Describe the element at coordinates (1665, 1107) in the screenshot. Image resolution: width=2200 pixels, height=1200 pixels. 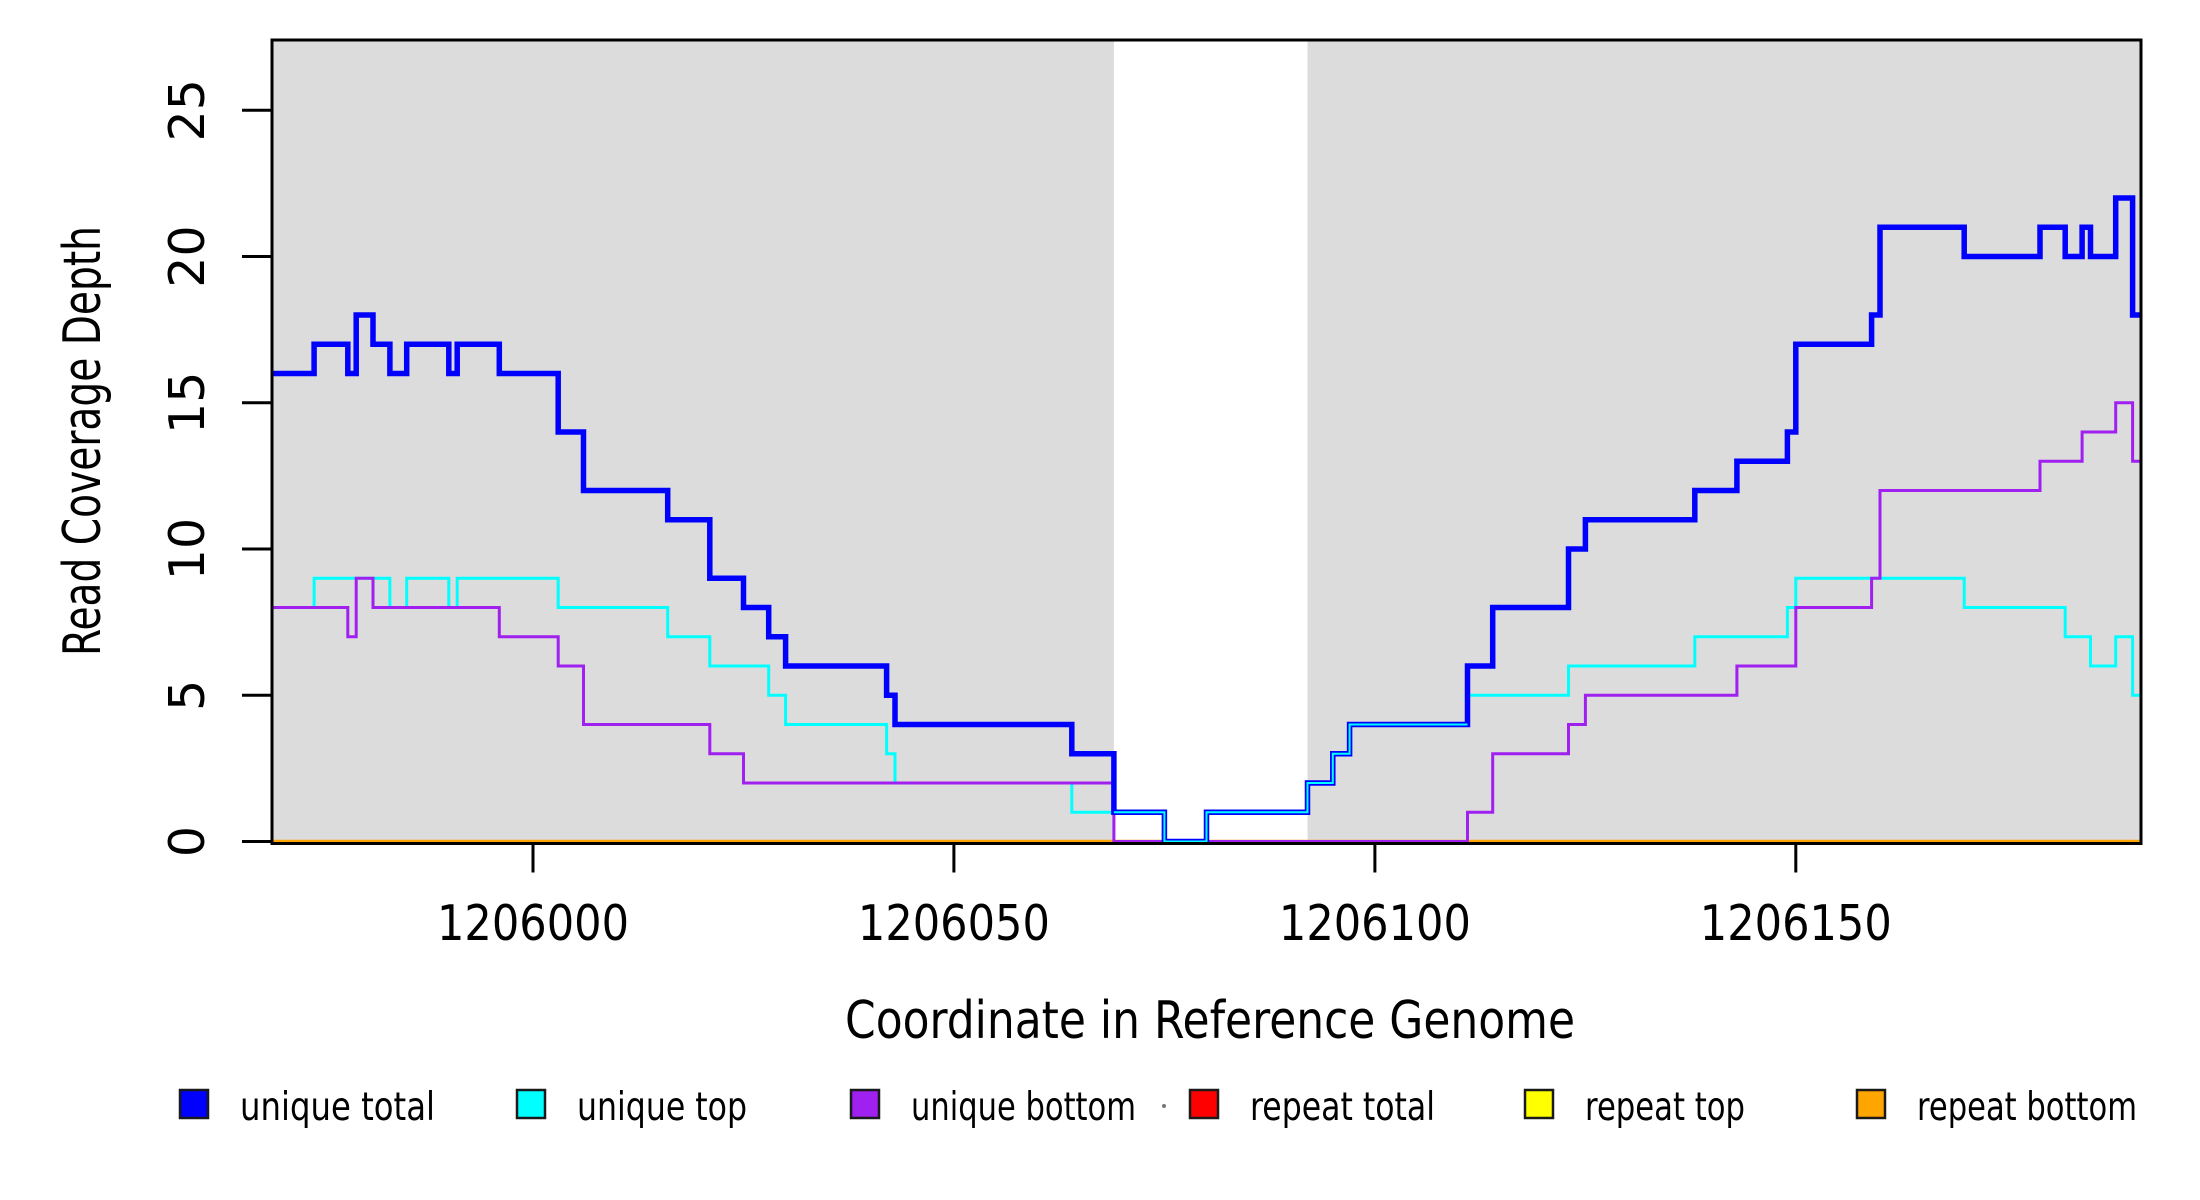
I see `legend-label: repeat top` at that location.